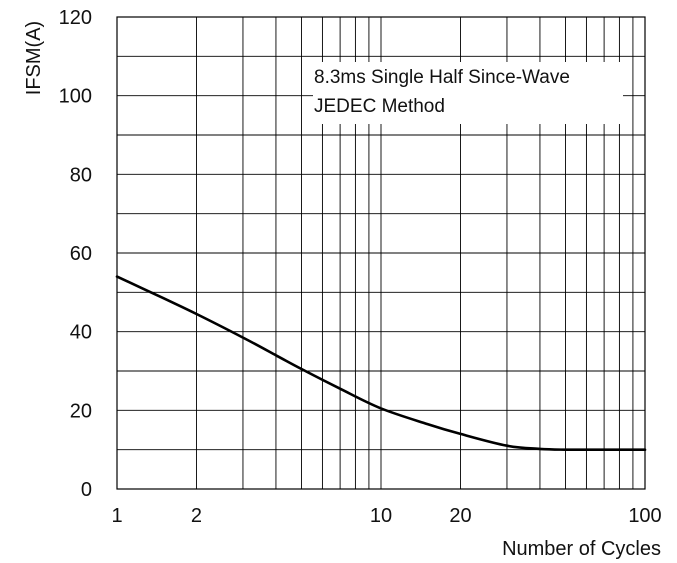 The height and width of the screenshot is (563, 677). Describe the element at coordinates (116, 516) in the screenshot. I see `x-tick-label: 1` at that location.